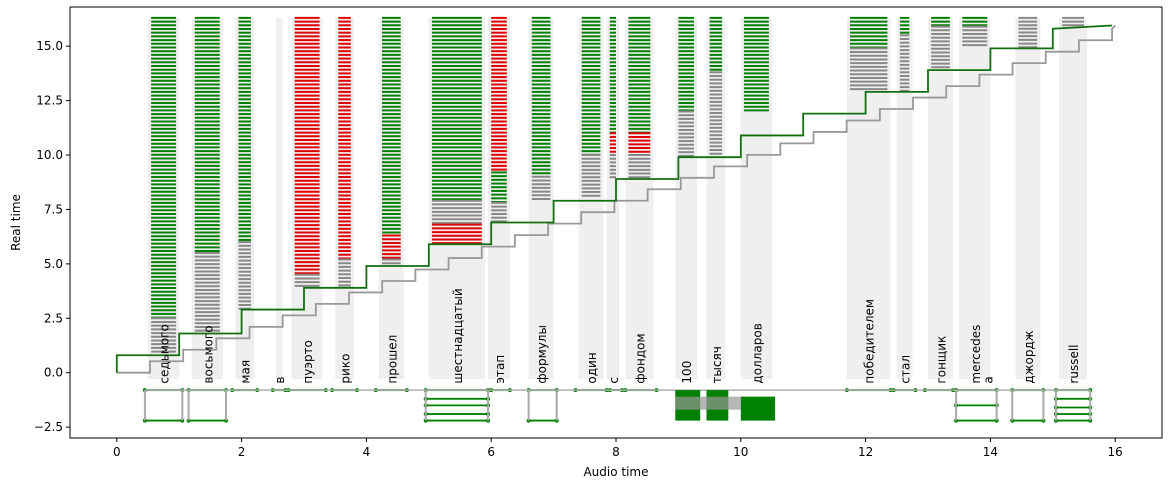  Describe the element at coordinates (49, 101) in the screenshot. I see `y-tick-label: 12.5` at that location.